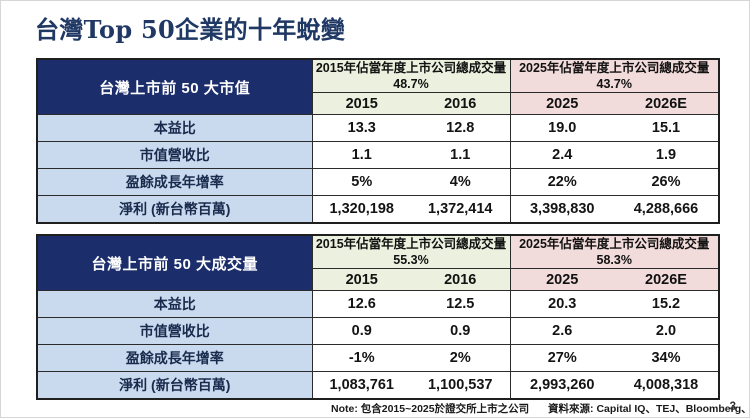  What do you see at coordinates (174, 87) in the screenshot?
I see `table-corner-title: 台灣上市前 50 大市值` at bounding box center [174, 87].